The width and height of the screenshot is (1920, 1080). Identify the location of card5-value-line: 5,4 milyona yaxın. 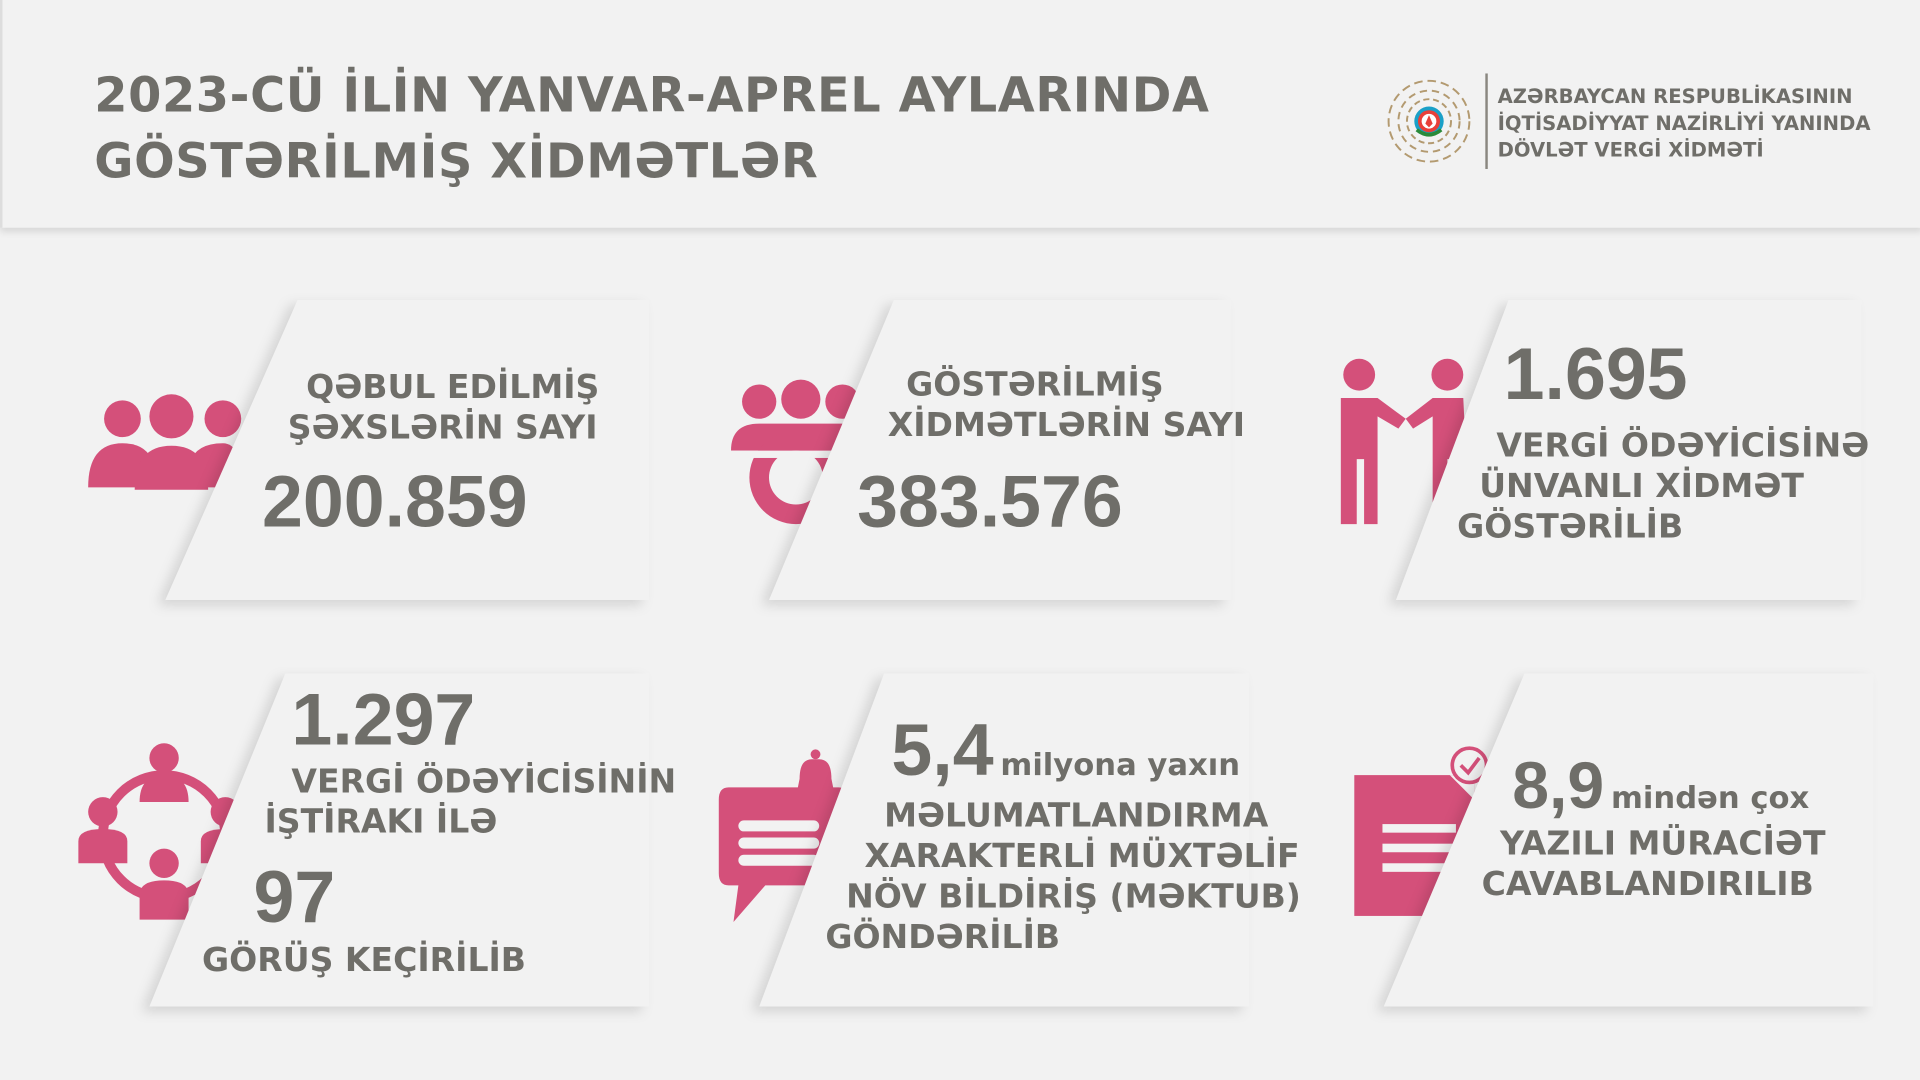
(1066, 750).